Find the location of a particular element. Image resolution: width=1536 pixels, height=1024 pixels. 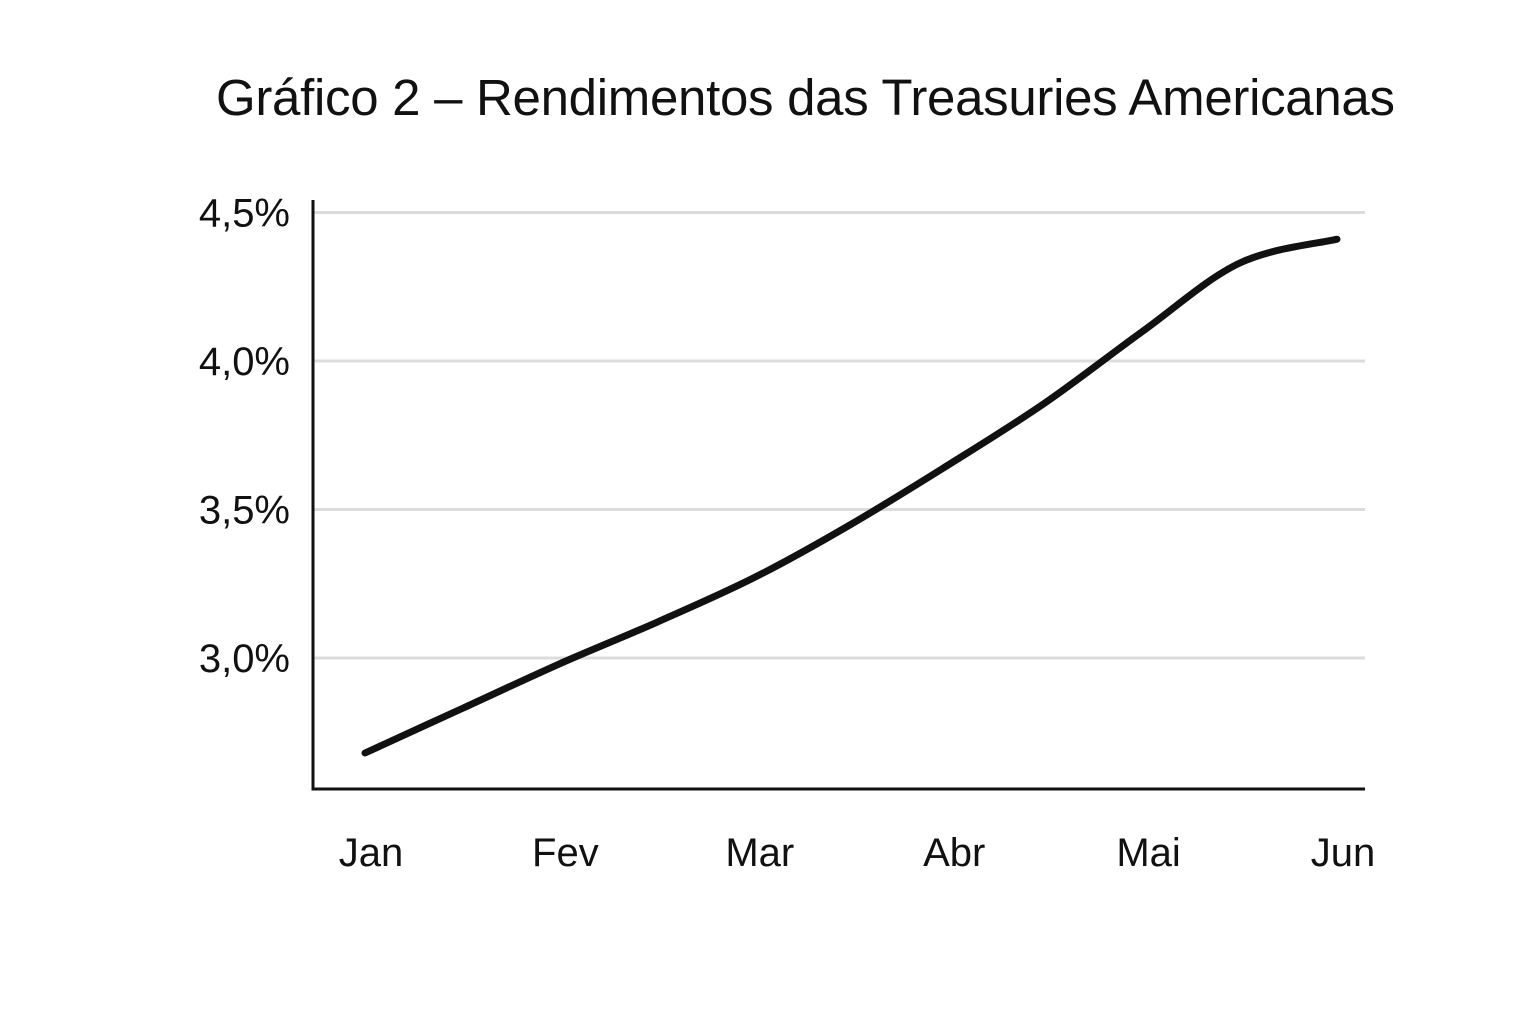

x-tick-label: Jun is located at coordinates (1343, 853).